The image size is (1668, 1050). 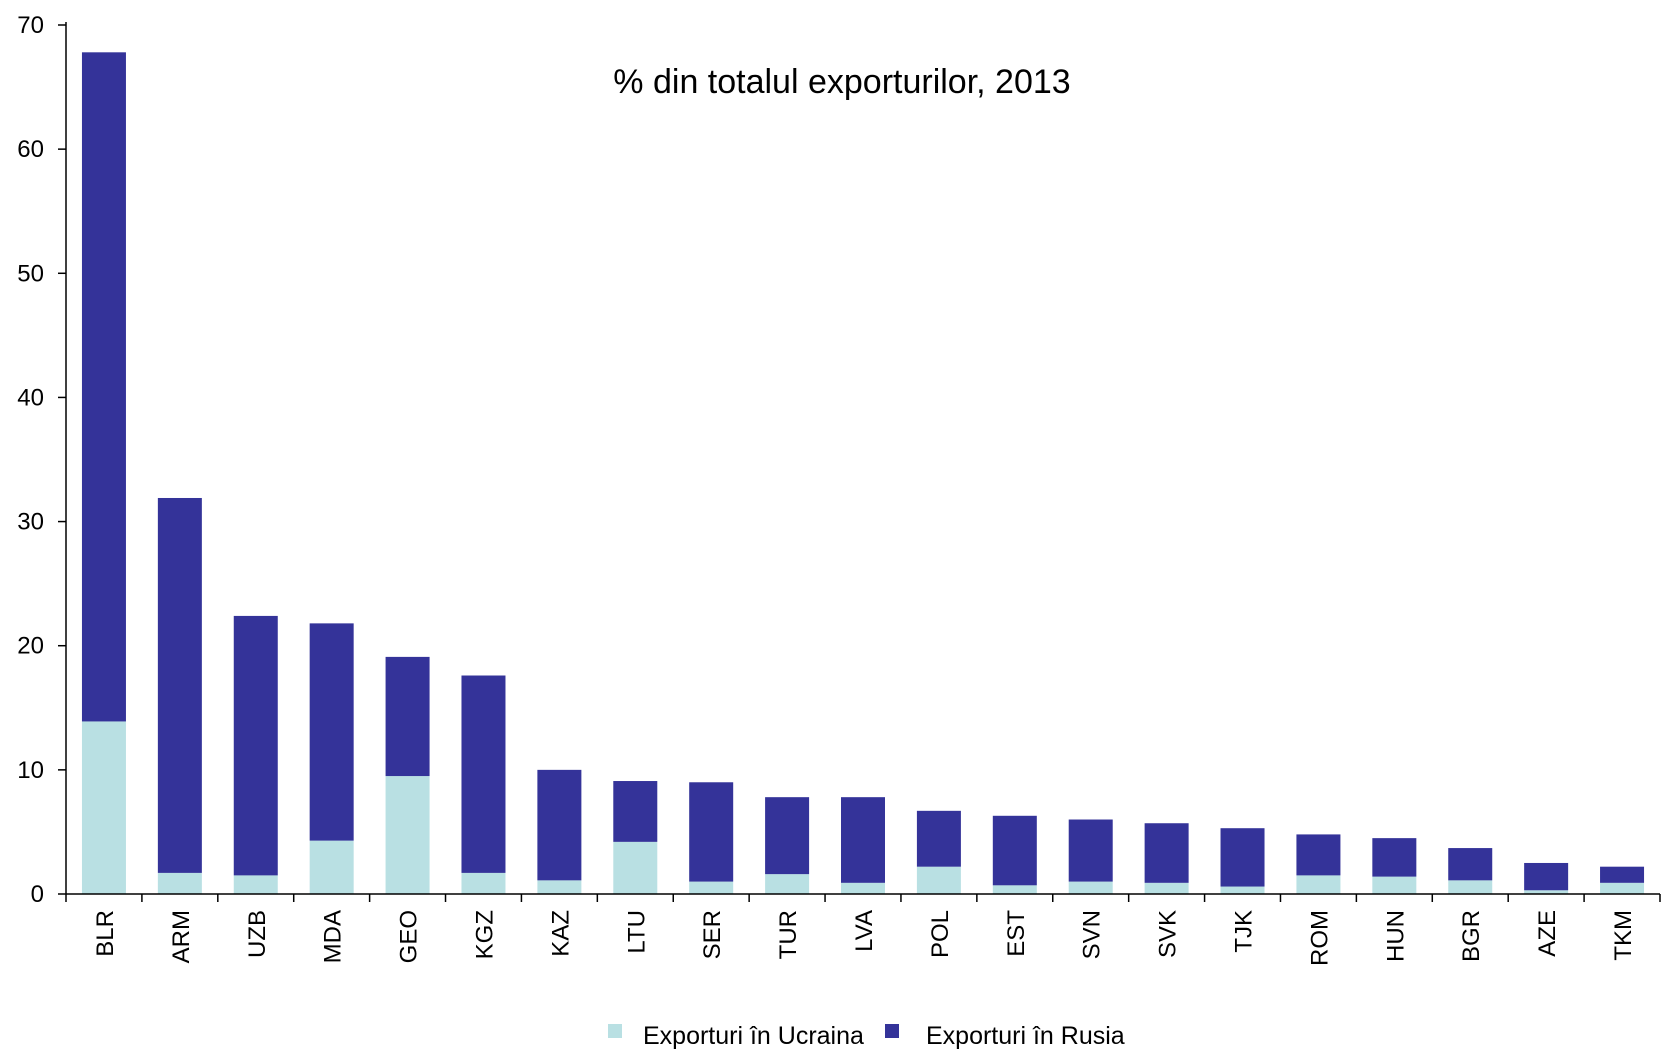 I want to click on bar-tjk-ucraina, so click(x=1243, y=890).